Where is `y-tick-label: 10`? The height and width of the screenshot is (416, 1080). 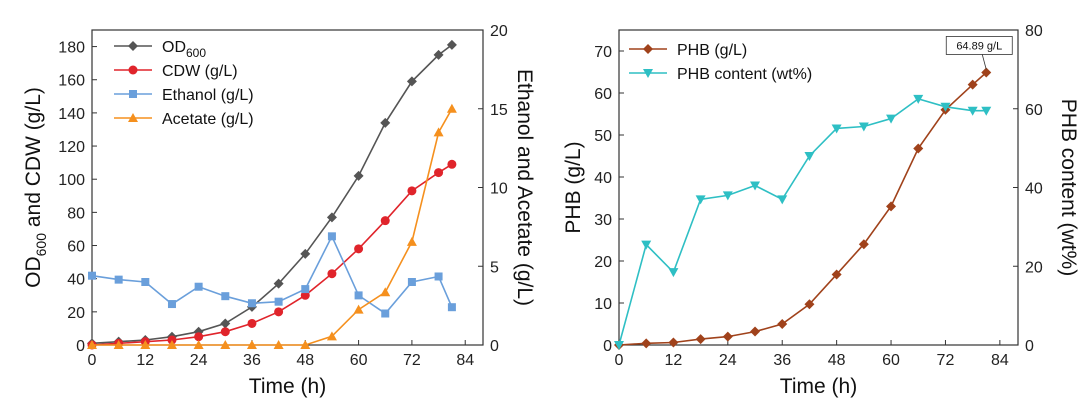 y-tick-label: 10 is located at coordinates (603, 304).